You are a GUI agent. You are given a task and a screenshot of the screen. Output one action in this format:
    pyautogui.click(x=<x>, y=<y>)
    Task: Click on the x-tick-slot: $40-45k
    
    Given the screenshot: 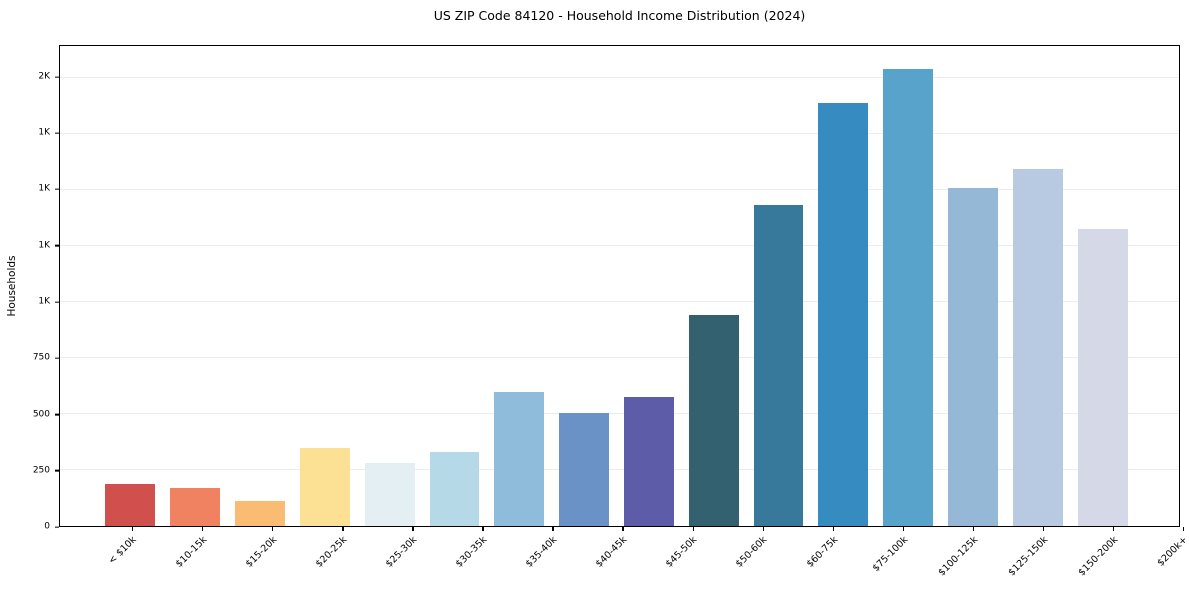 What is the action you would take?
    pyautogui.click(x=622, y=558)
    